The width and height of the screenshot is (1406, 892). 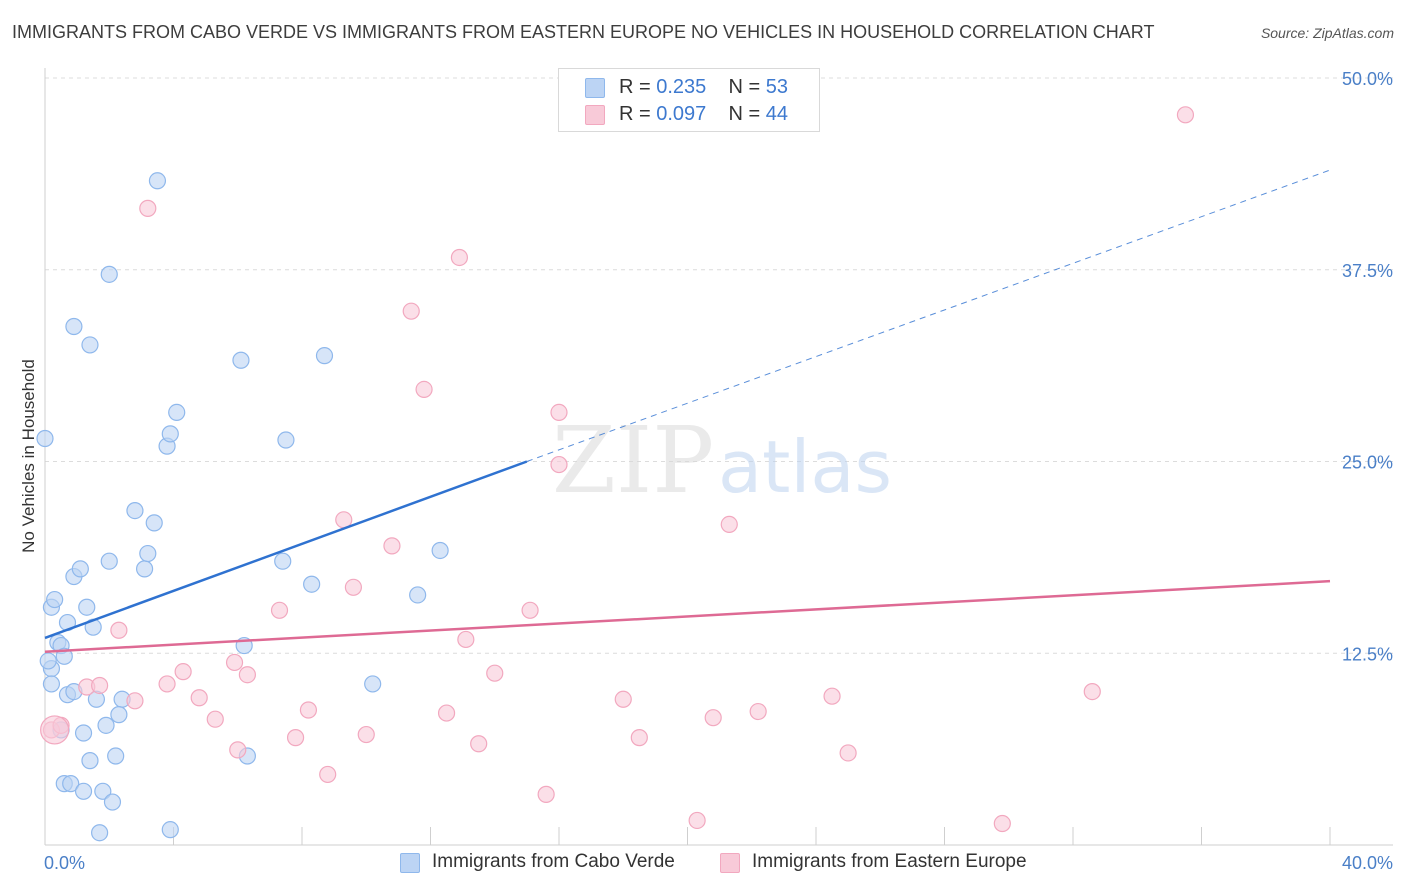 What do you see at coordinates (681, 114) in the screenshot?
I see `legend-r-value: 0.097` at bounding box center [681, 114].